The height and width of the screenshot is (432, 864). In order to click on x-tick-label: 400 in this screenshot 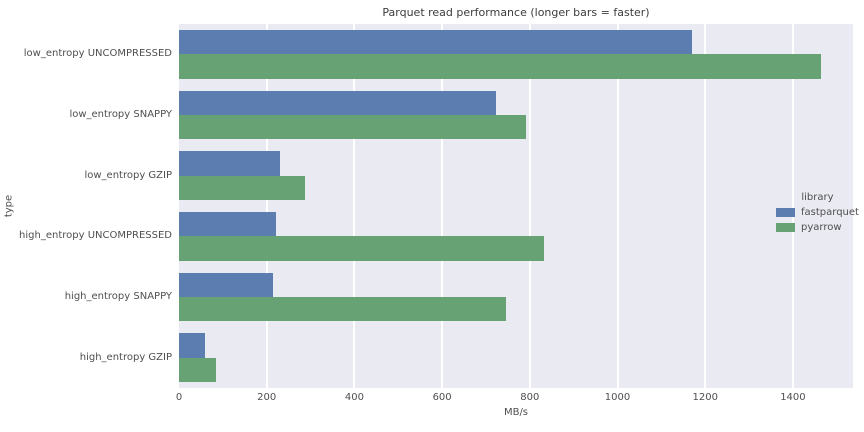, I will do `click(354, 397)`.